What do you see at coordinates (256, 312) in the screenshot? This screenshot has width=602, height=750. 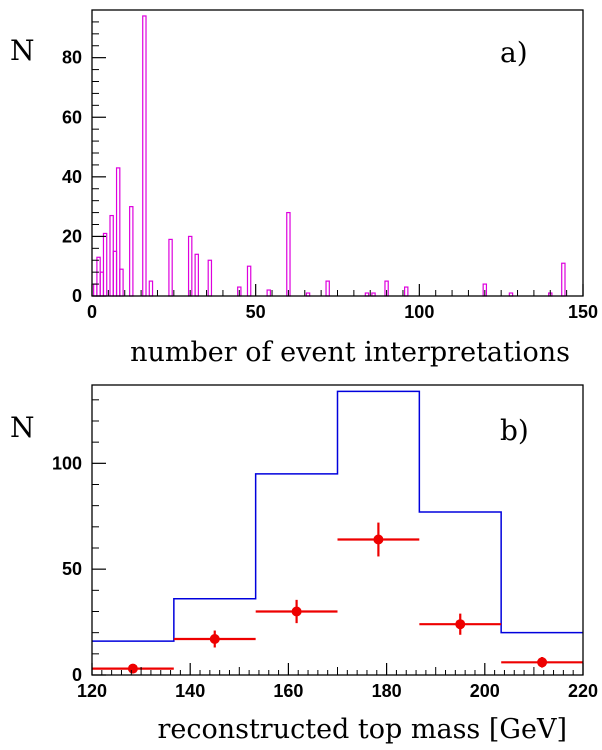 I see `x-tick-label: 50` at bounding box center [256, 312].